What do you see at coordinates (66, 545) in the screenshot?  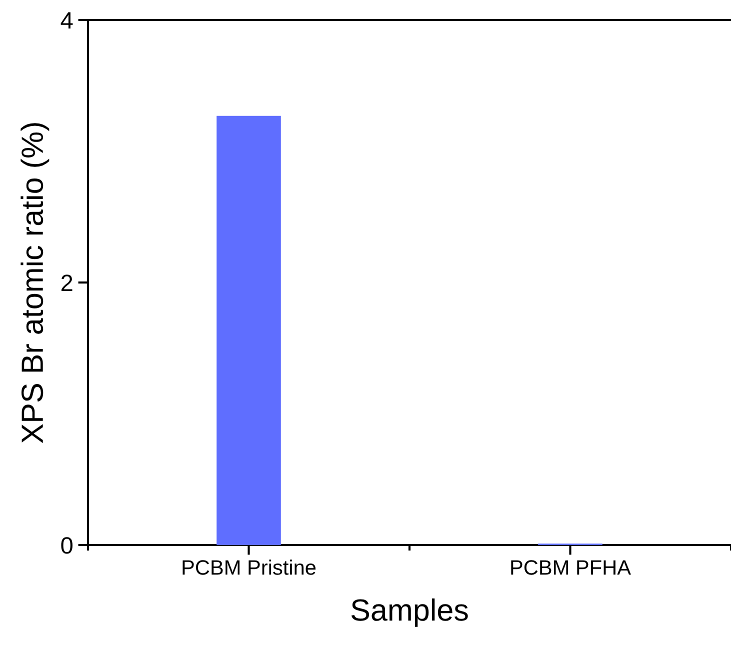 I see `y-tick-label: 0` at bounding box center [66, 545].